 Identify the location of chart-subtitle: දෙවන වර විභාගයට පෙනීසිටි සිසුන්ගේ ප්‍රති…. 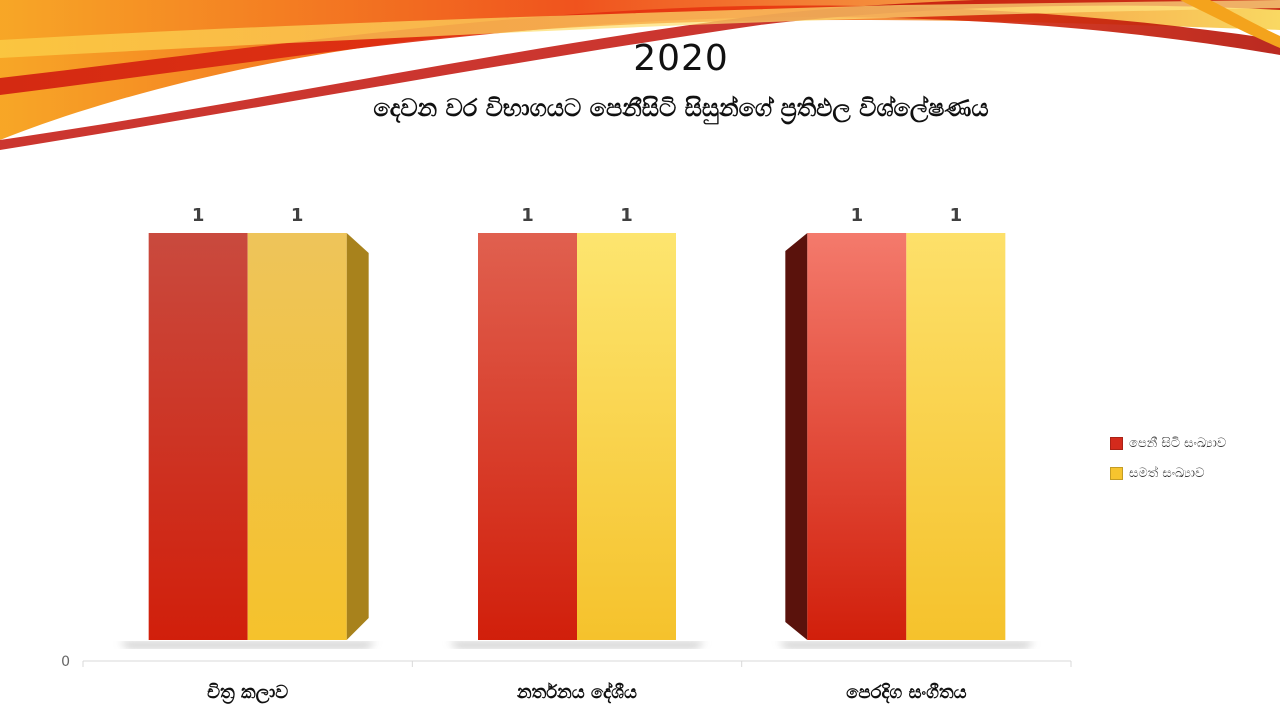
(681, 108).